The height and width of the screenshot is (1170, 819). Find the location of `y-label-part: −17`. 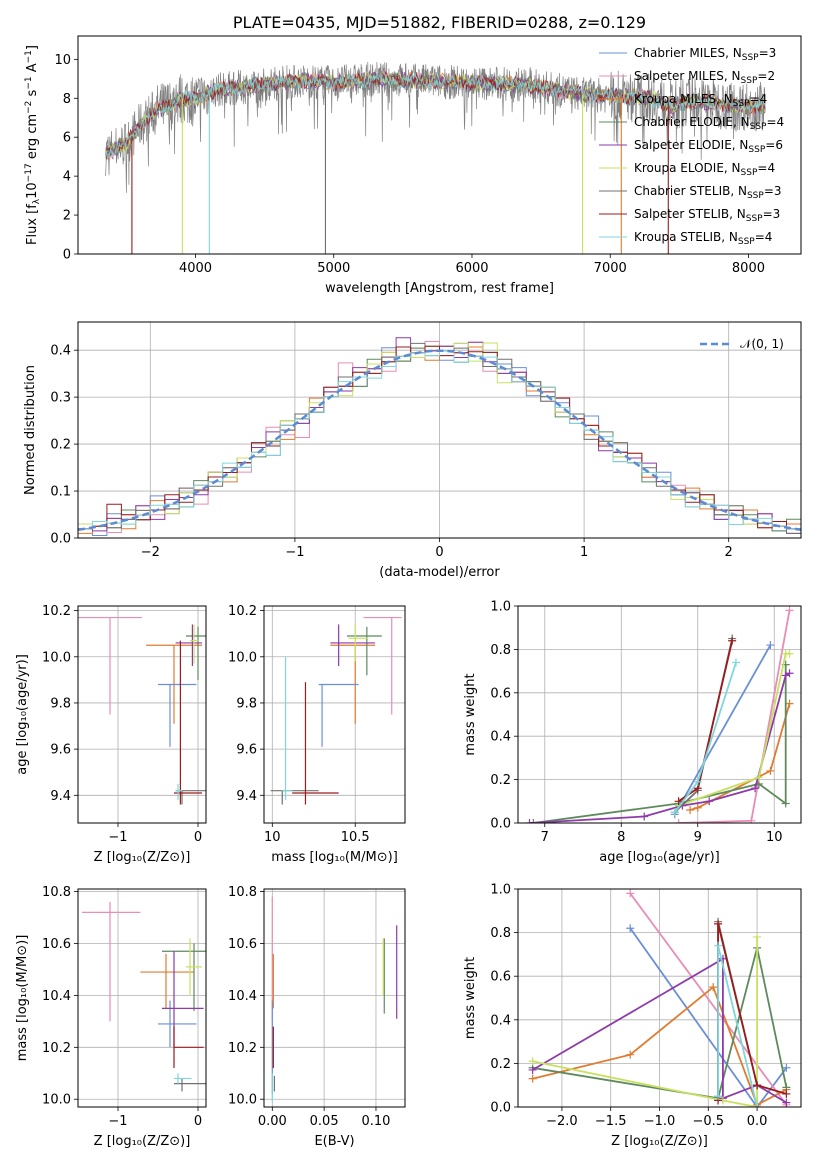

y-label-part: −17 is located at coordinates (29, 172).